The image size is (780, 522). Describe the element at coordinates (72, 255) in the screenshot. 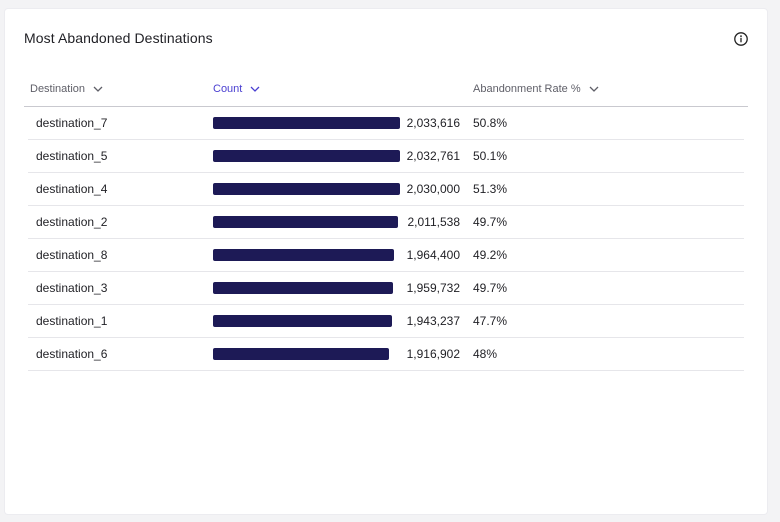

I see `destination-cell: destination_8` at that location.